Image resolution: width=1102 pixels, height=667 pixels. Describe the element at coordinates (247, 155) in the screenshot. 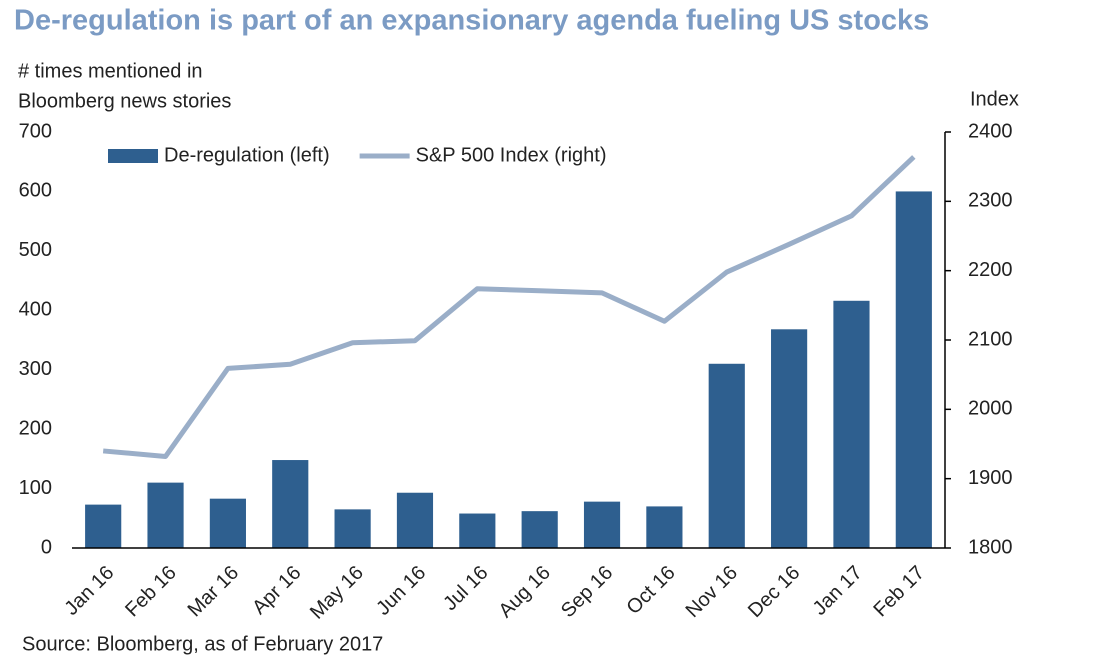

I see `legend-label: De-regulation (left)` at that location.